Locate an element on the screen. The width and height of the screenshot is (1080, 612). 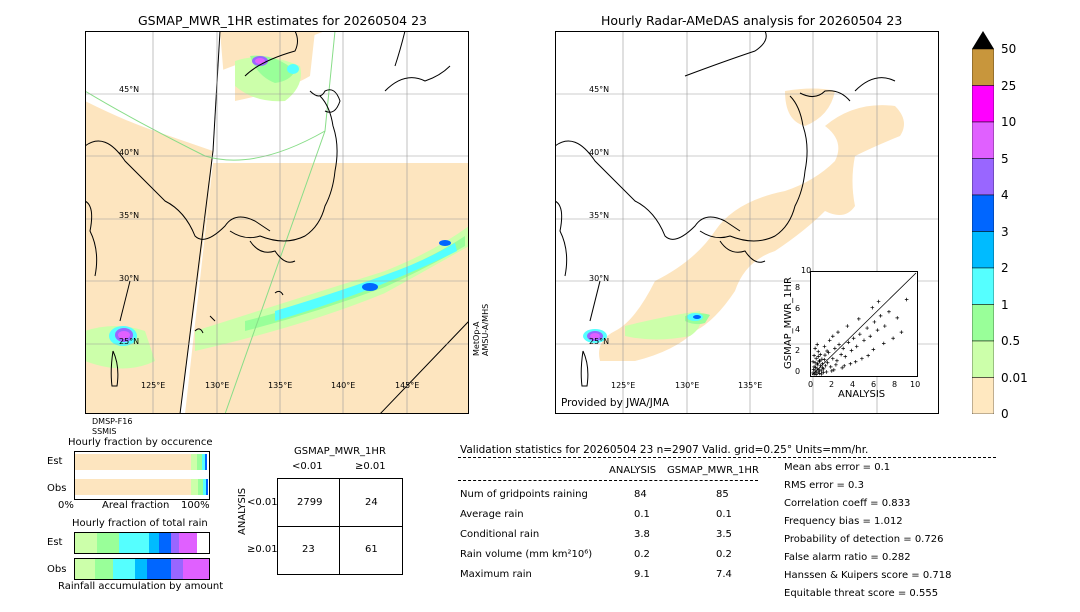
left-sensor-right: MetOp-A is located at coordinates (476, 338).